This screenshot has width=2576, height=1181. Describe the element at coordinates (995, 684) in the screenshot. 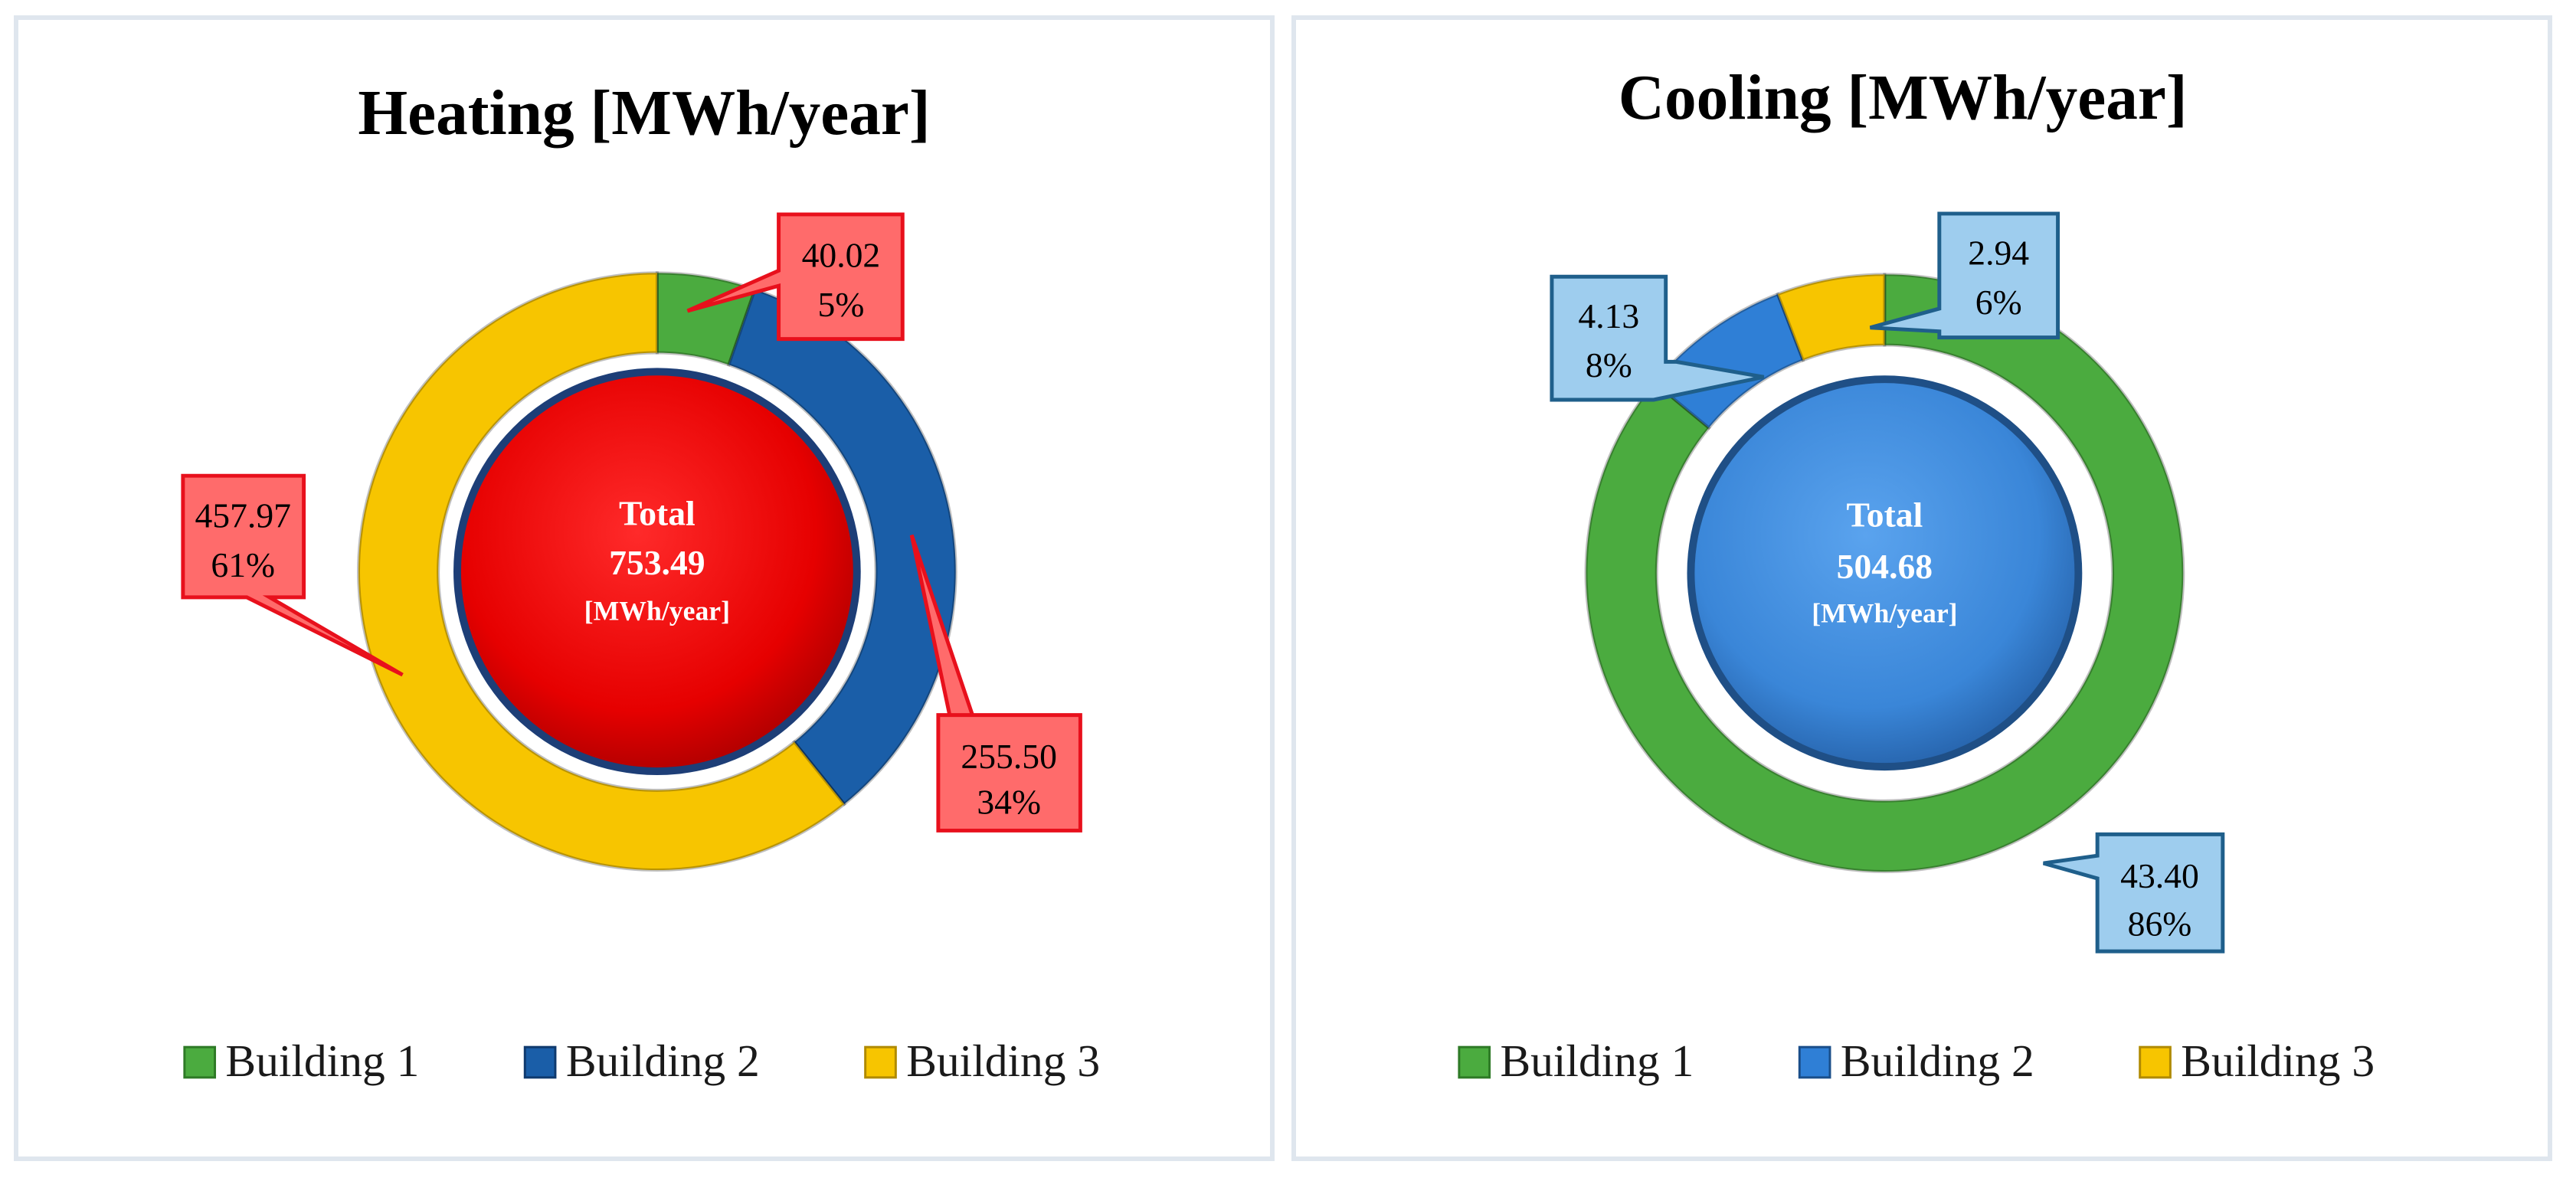

I see `heating-callout-building-2: 255.50 34%` at that location.